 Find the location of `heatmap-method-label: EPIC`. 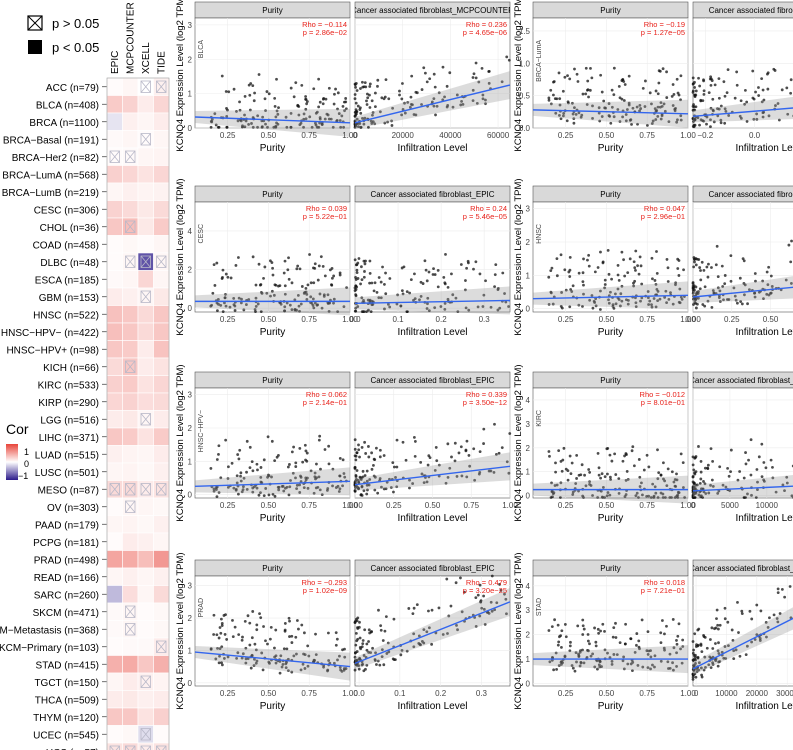

heatmap-method-label: EPIC is located at coordinates (115, 62).